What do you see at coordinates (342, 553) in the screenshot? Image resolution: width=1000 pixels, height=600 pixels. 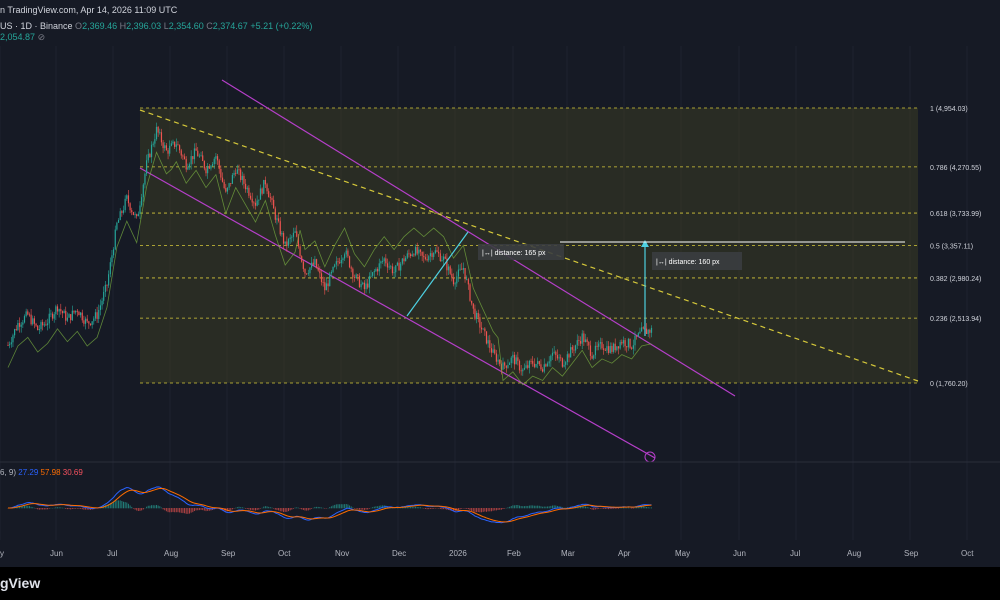 I see `x-tick-label: Nov` at bounding box center [342, 553].